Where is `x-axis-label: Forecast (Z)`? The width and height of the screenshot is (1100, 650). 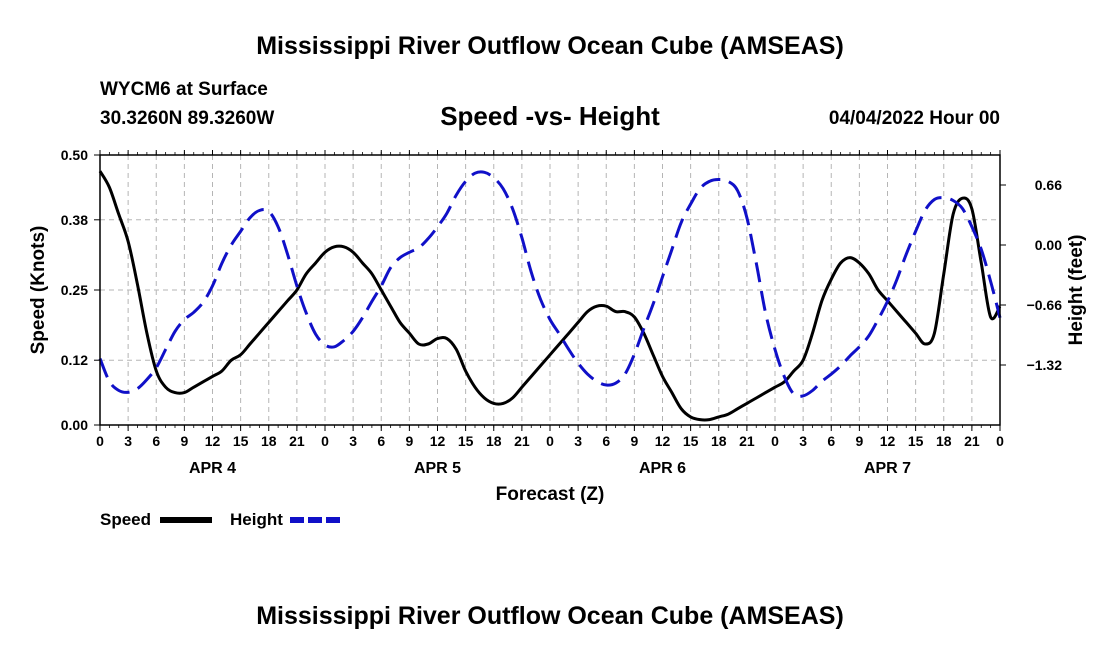 x-axis-label: Forecast (Z) is located at coordinates (550, 494).